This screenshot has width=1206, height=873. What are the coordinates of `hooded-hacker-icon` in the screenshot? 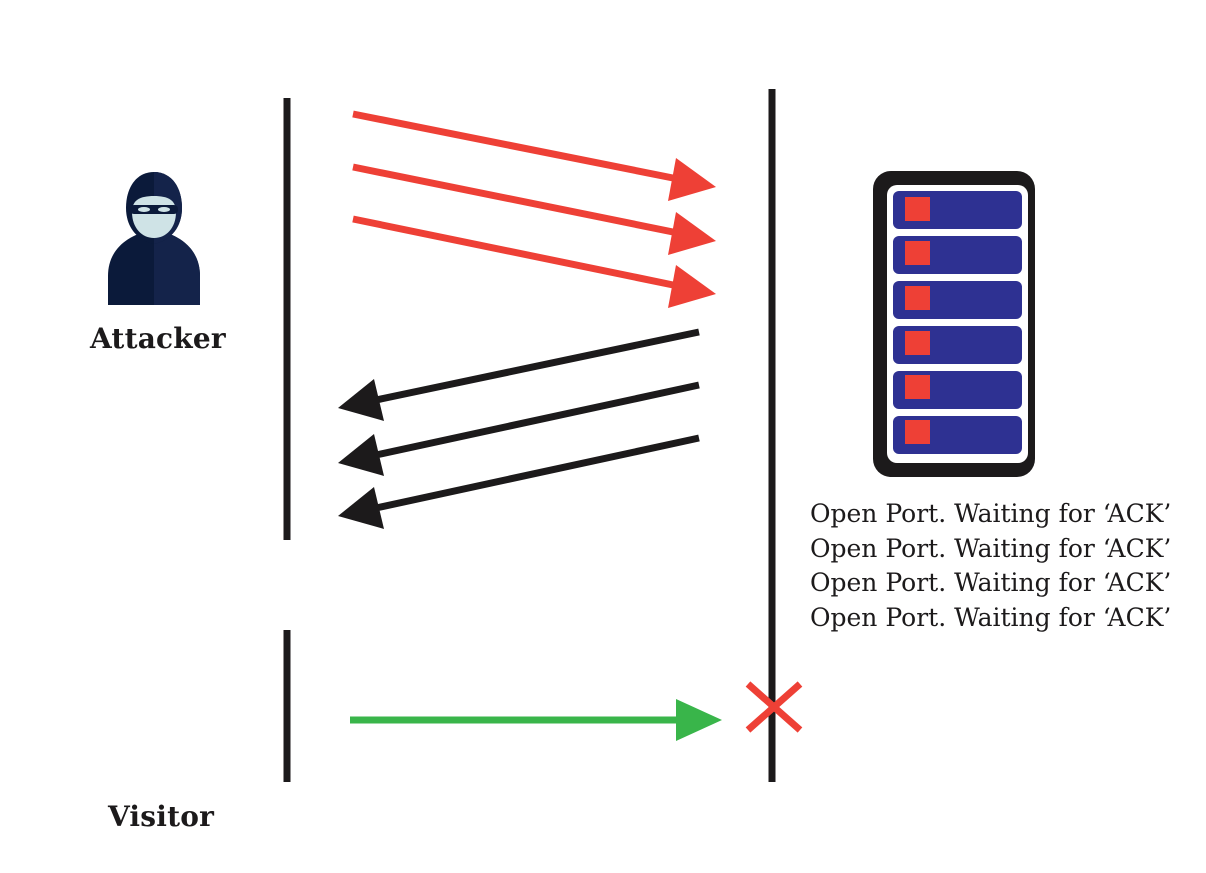 It's located at (154, 238).